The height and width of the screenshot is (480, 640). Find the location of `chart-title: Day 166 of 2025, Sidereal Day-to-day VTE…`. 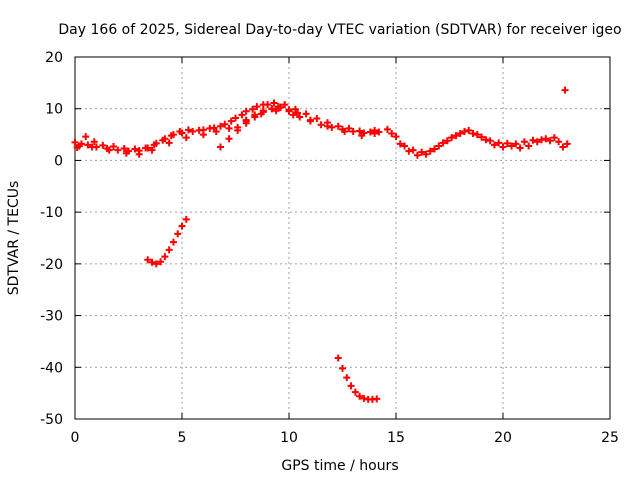

chart-title: Day 166 of 2025, Sidereal Day-to-day VTE… is located at coordinates (339, 30).